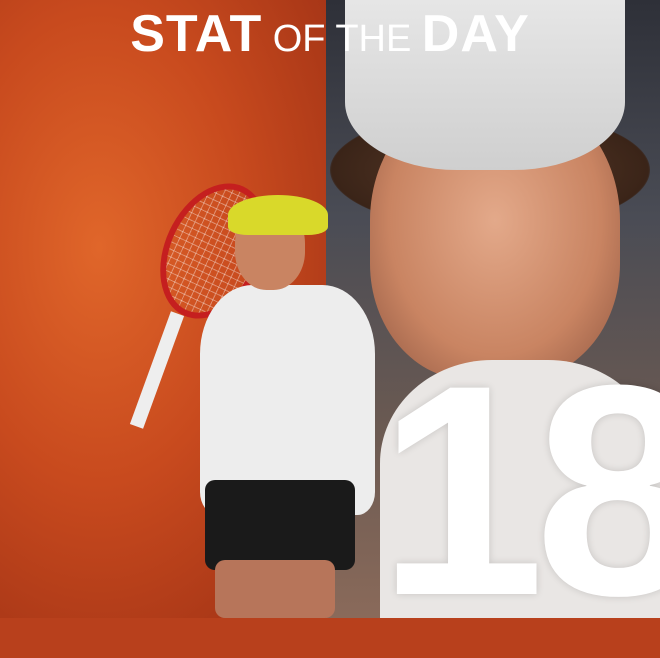 The height and width of the screenshot is (658, 660). Describe the element at coordinates (287, 400) in the screenshot. I see `player-shirt` at that location.